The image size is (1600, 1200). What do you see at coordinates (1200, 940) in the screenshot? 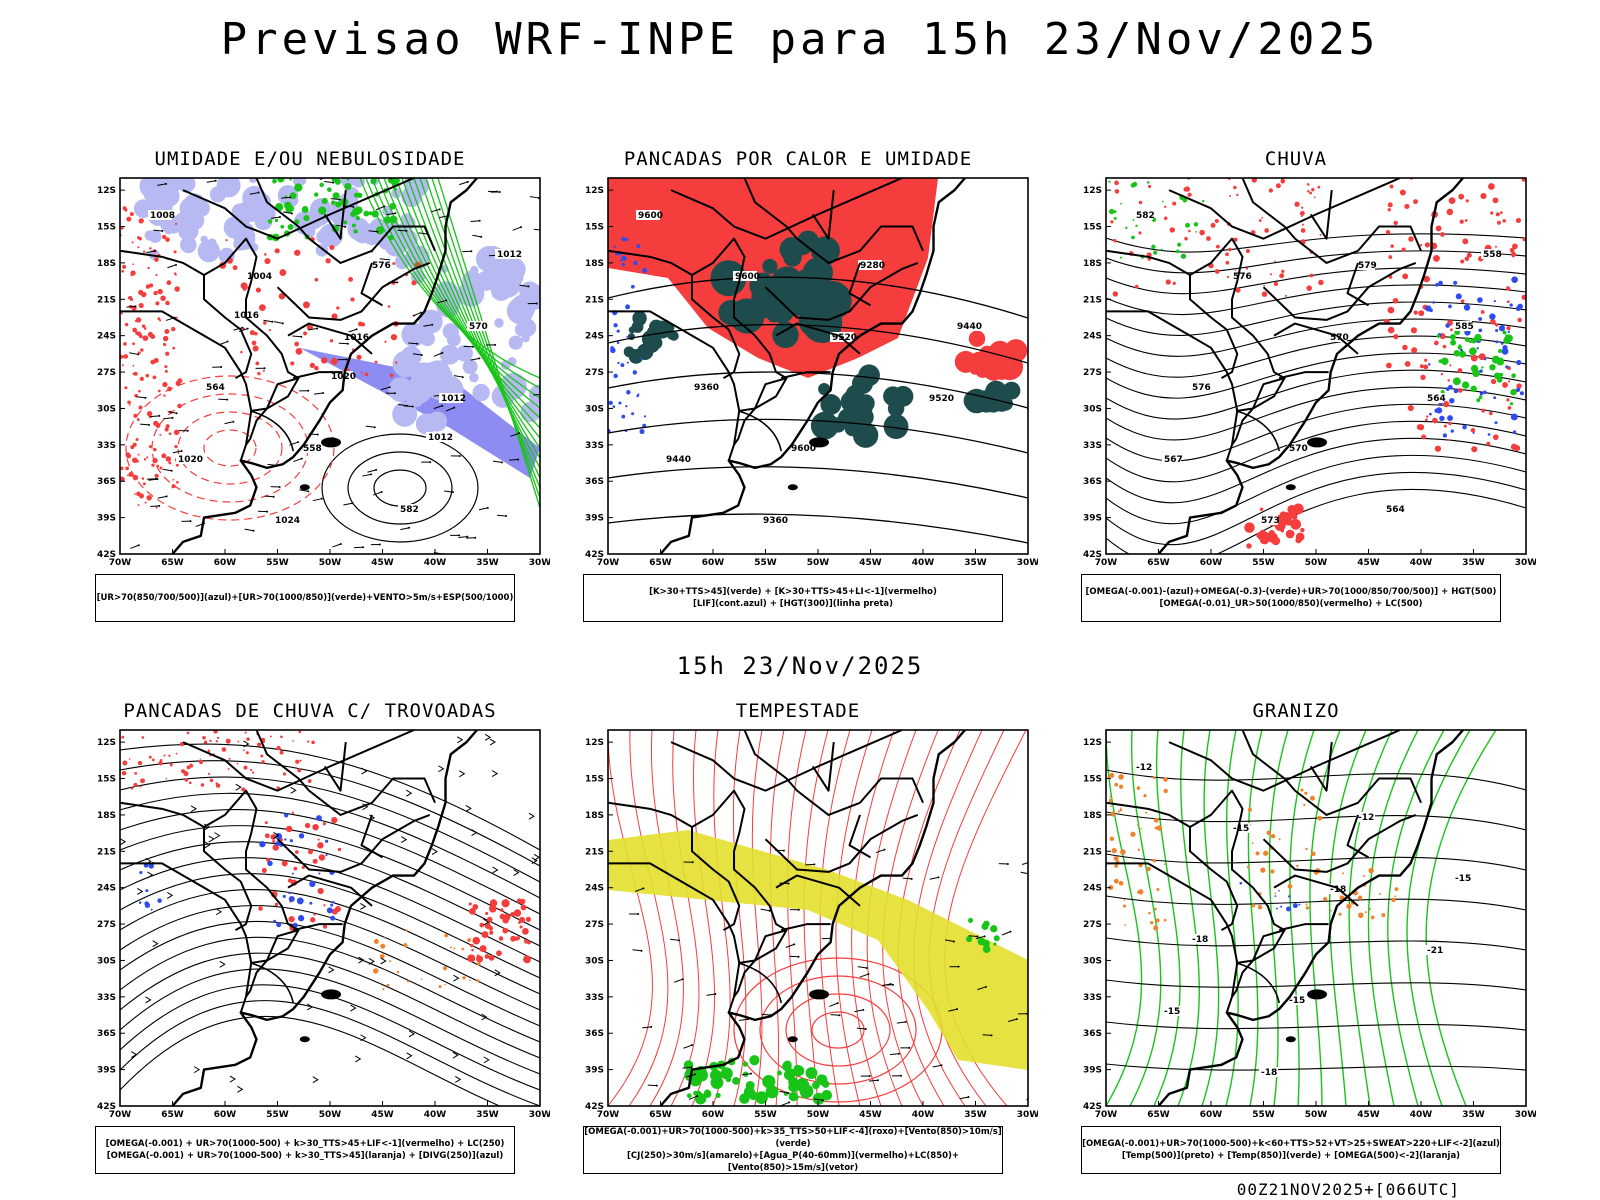
I see `contour-label: -18` at bounding box center [1200, 940].